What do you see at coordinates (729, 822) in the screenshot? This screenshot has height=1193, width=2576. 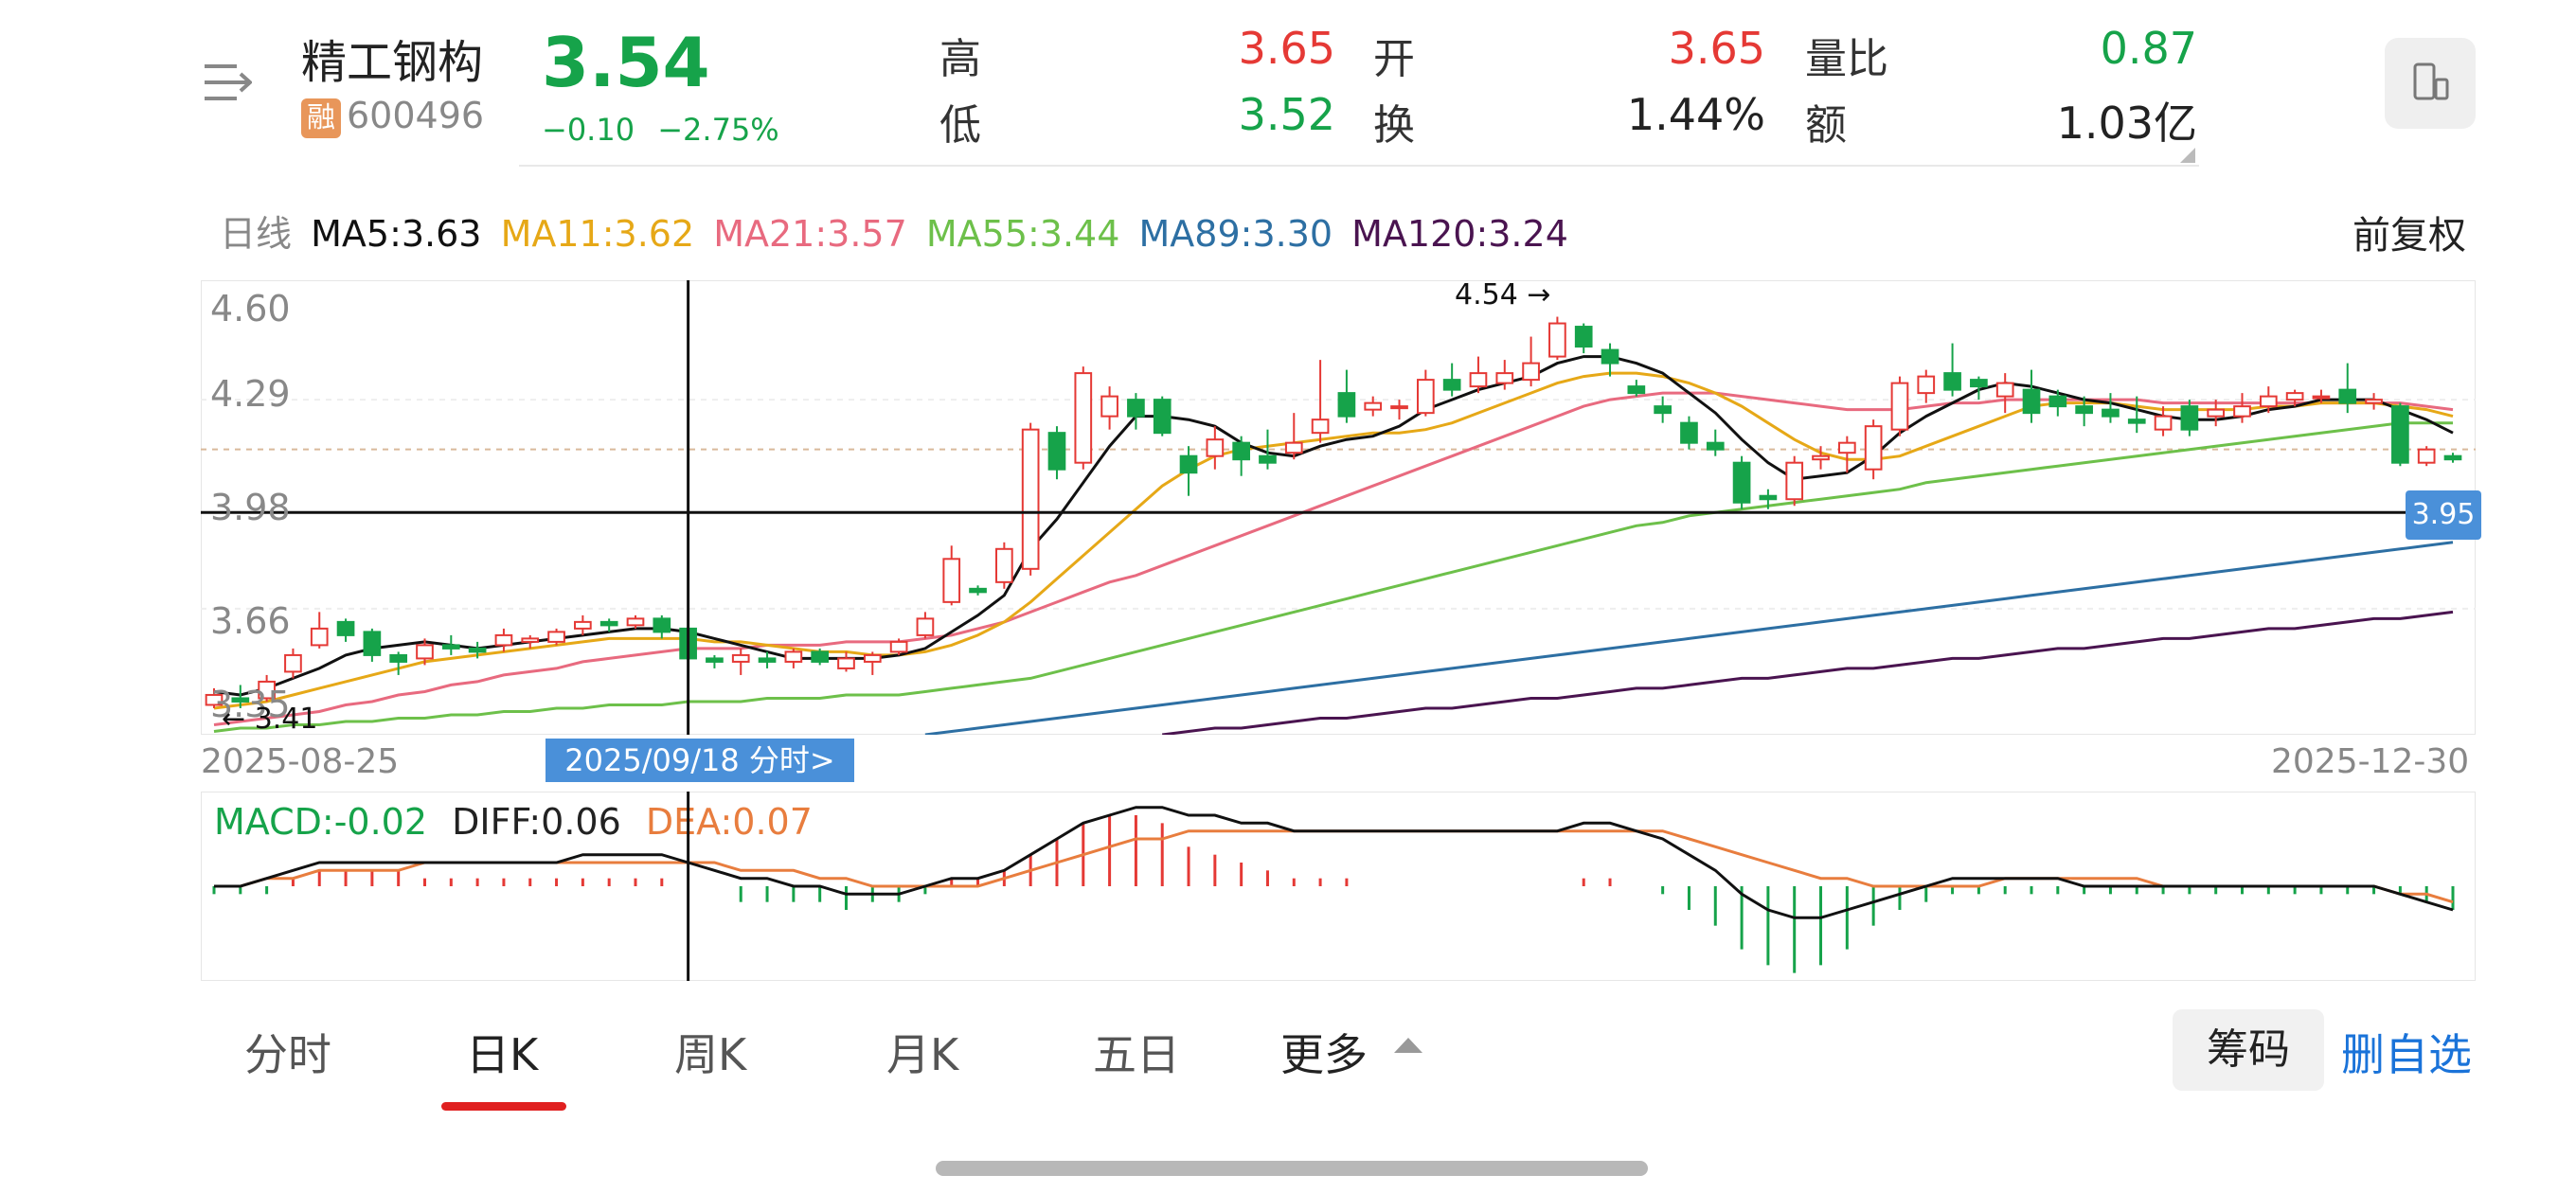 I see `dea-value: DEA:0.07` at bounding box center [729, 822].